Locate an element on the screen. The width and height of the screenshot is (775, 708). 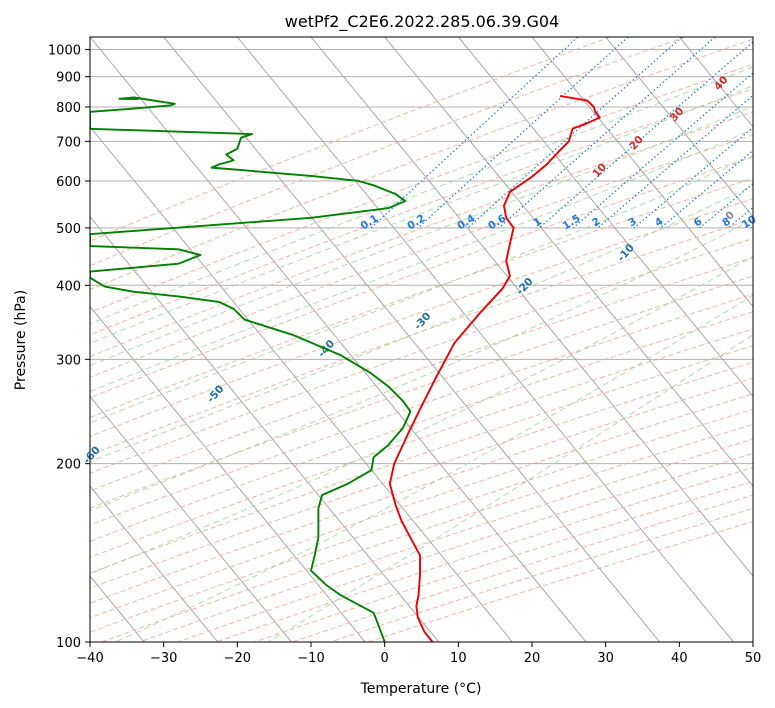
isotherm-label: -30 is located at coordinates (423, 321).